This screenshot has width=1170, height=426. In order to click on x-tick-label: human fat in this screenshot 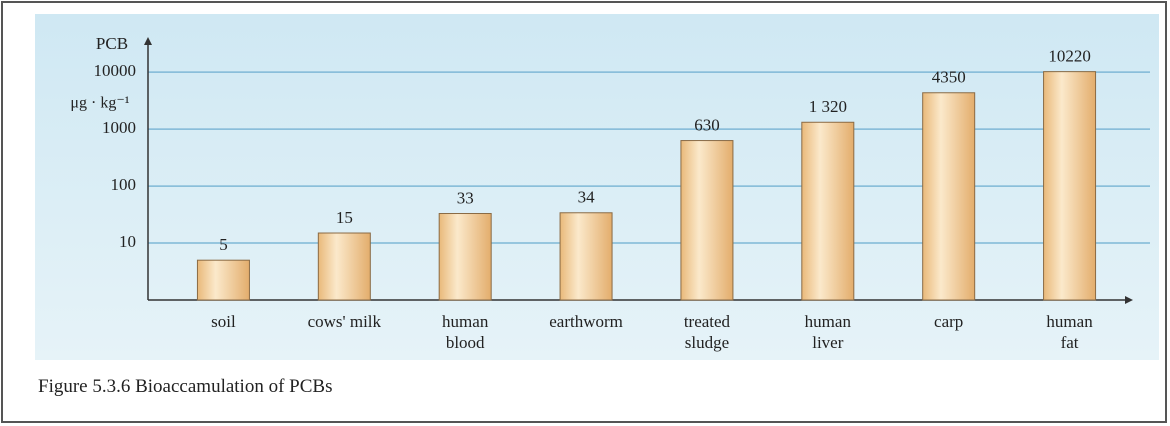, I will do `click(1069, 332)`.